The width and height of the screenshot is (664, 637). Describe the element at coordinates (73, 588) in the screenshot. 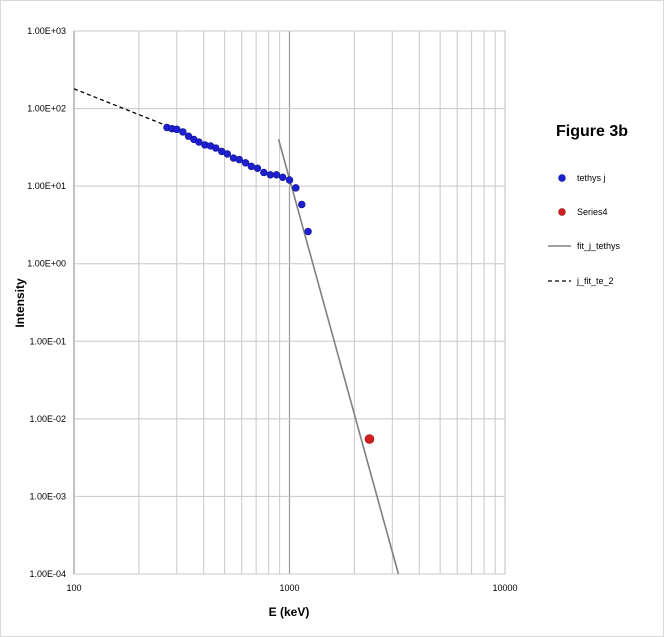

I see `x-tick-label: 100` at that location.